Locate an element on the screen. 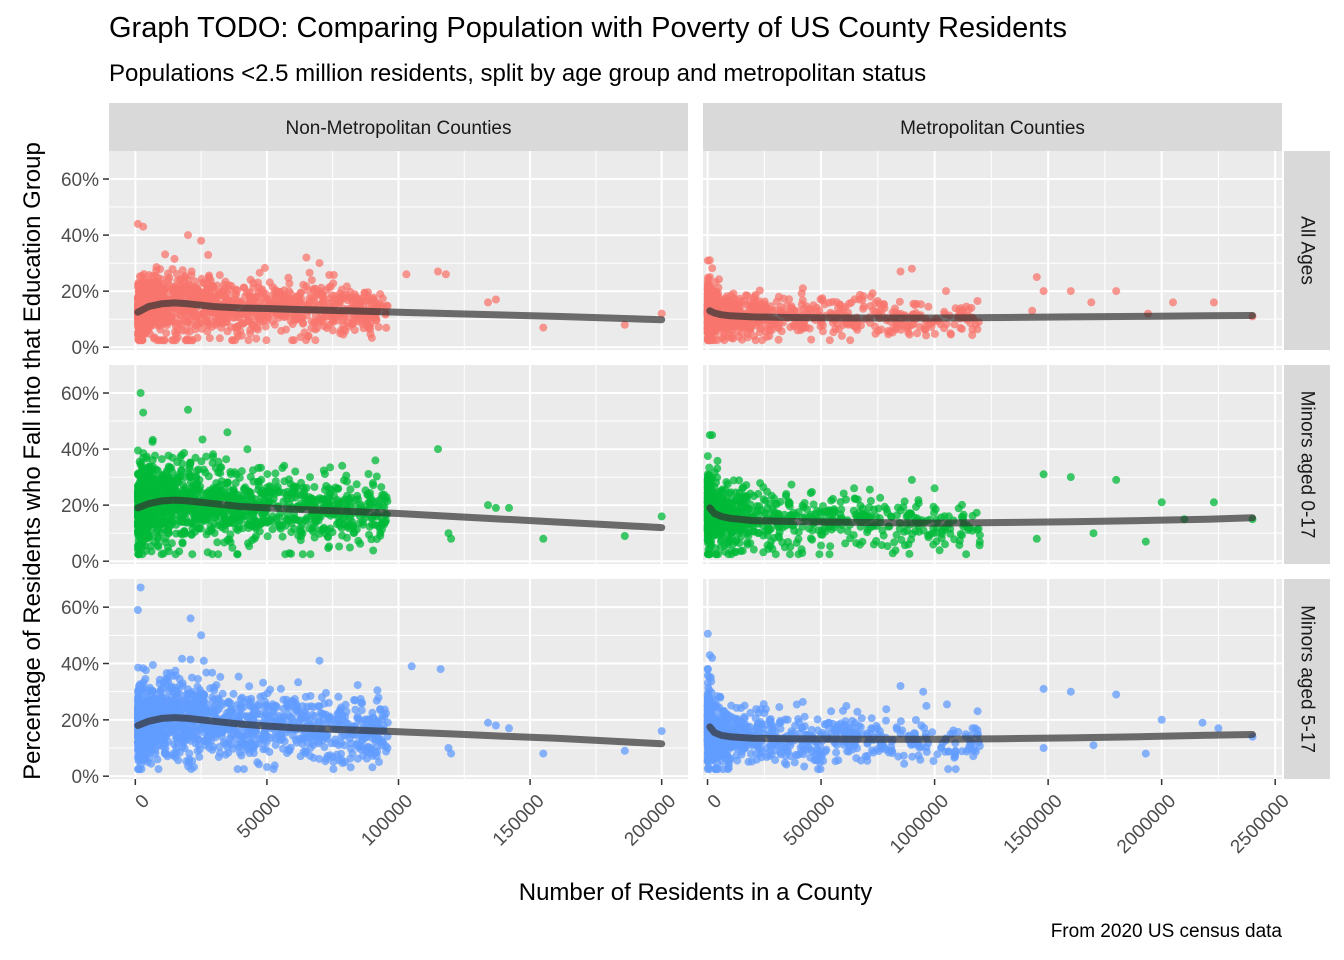 The width and height of the screenshot is (1344, 960). facet-strip-row-label: Minors aged 0-17 is located at coordinates (1307, 465).